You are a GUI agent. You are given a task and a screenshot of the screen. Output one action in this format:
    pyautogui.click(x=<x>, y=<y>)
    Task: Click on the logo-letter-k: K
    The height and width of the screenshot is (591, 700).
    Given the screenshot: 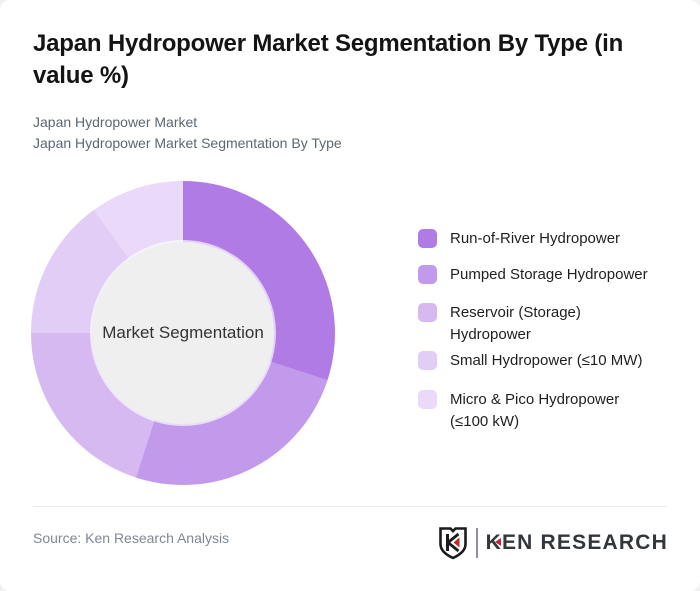 What is the action you would take?
    pyautogui.click(x=493, y=542)
    